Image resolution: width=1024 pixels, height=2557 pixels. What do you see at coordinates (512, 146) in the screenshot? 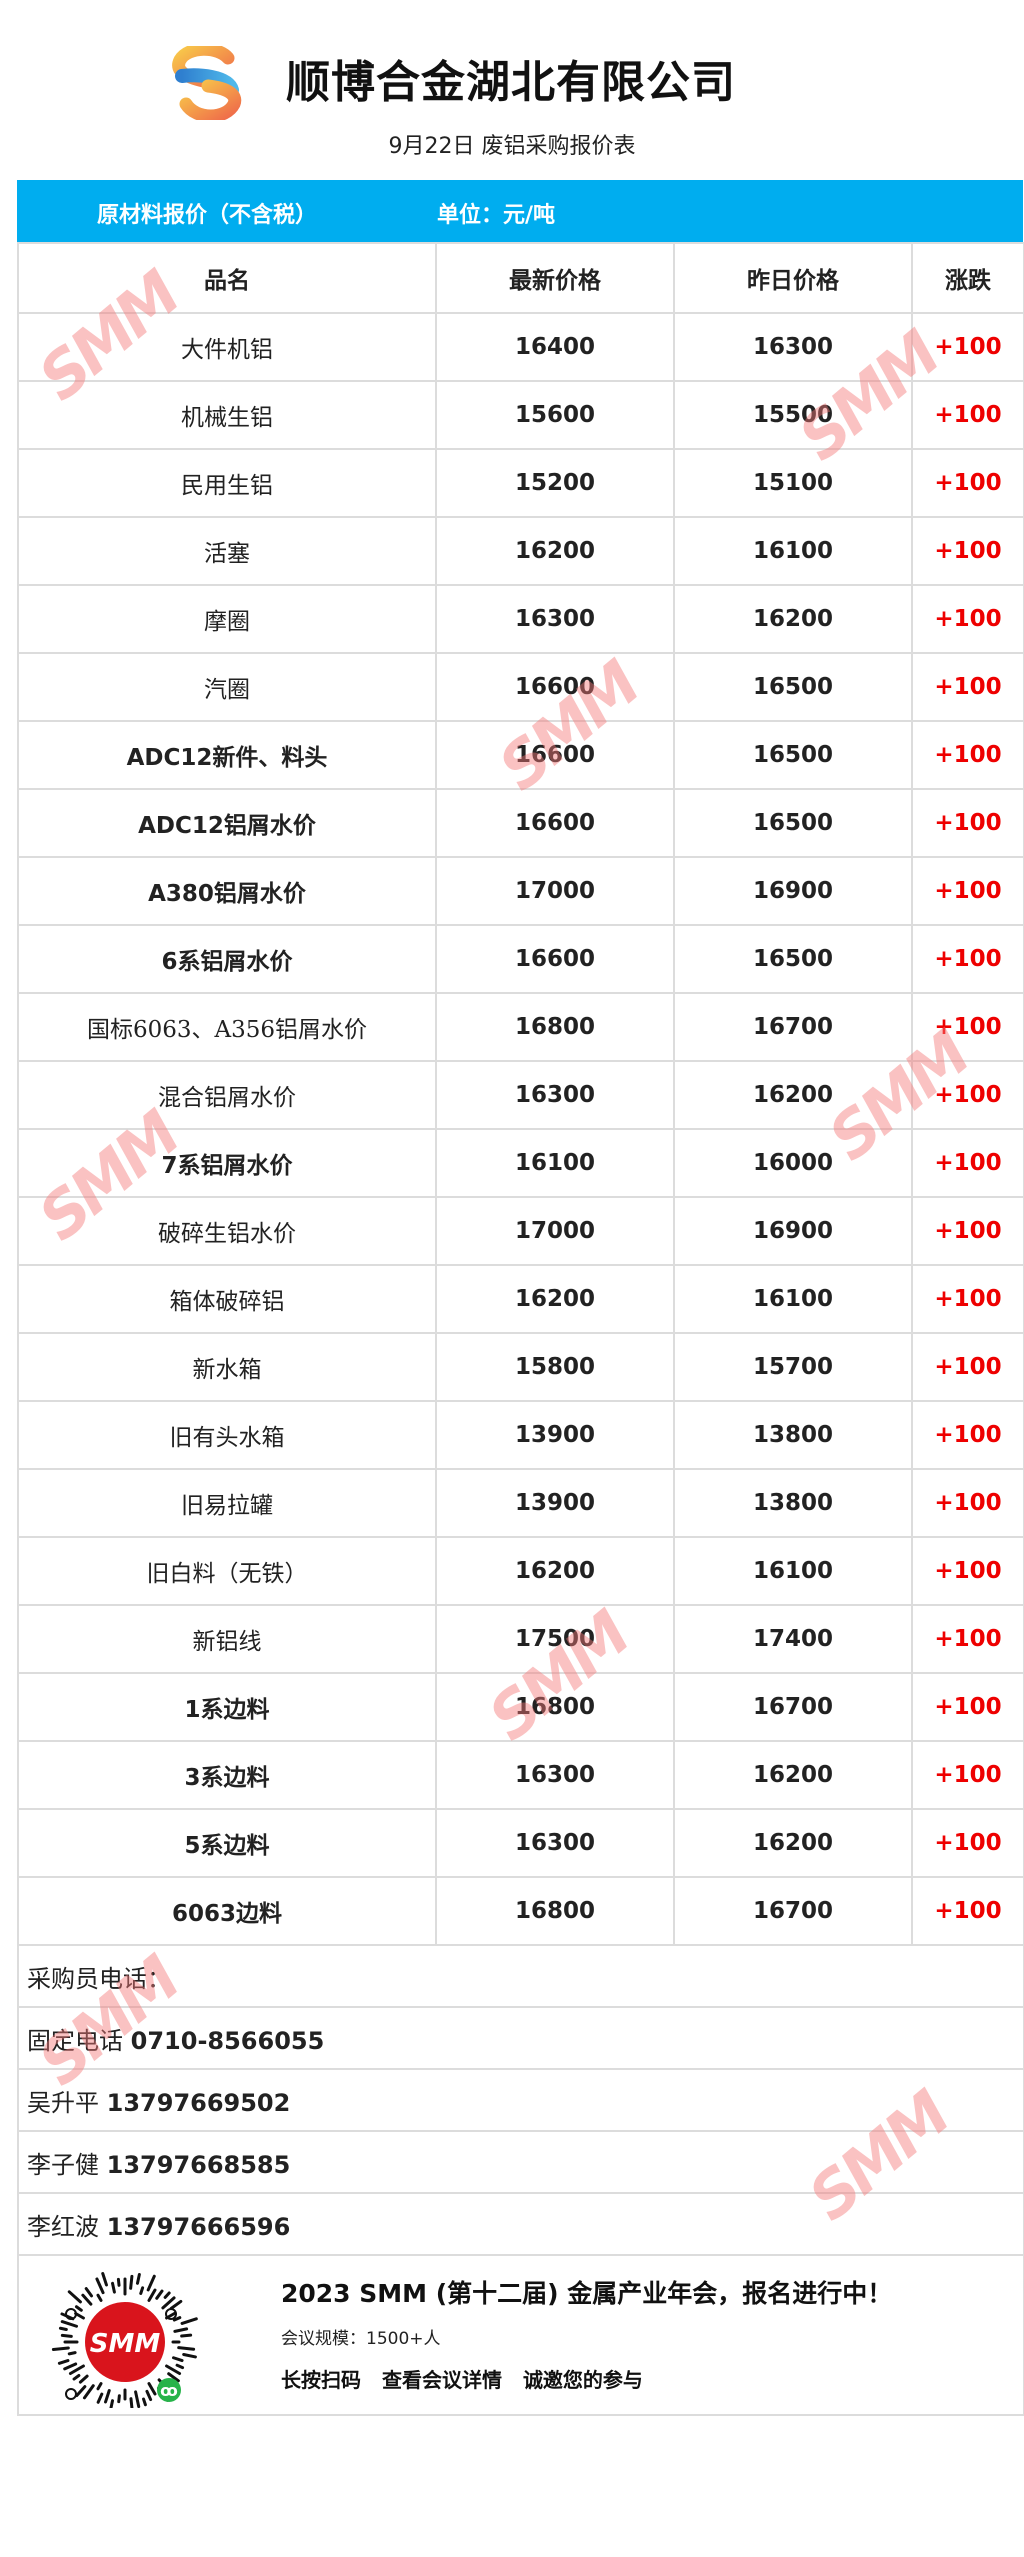
I see `page-subtitle: 9月22日 废铝采购报价表` at bounding box center [512, 146].